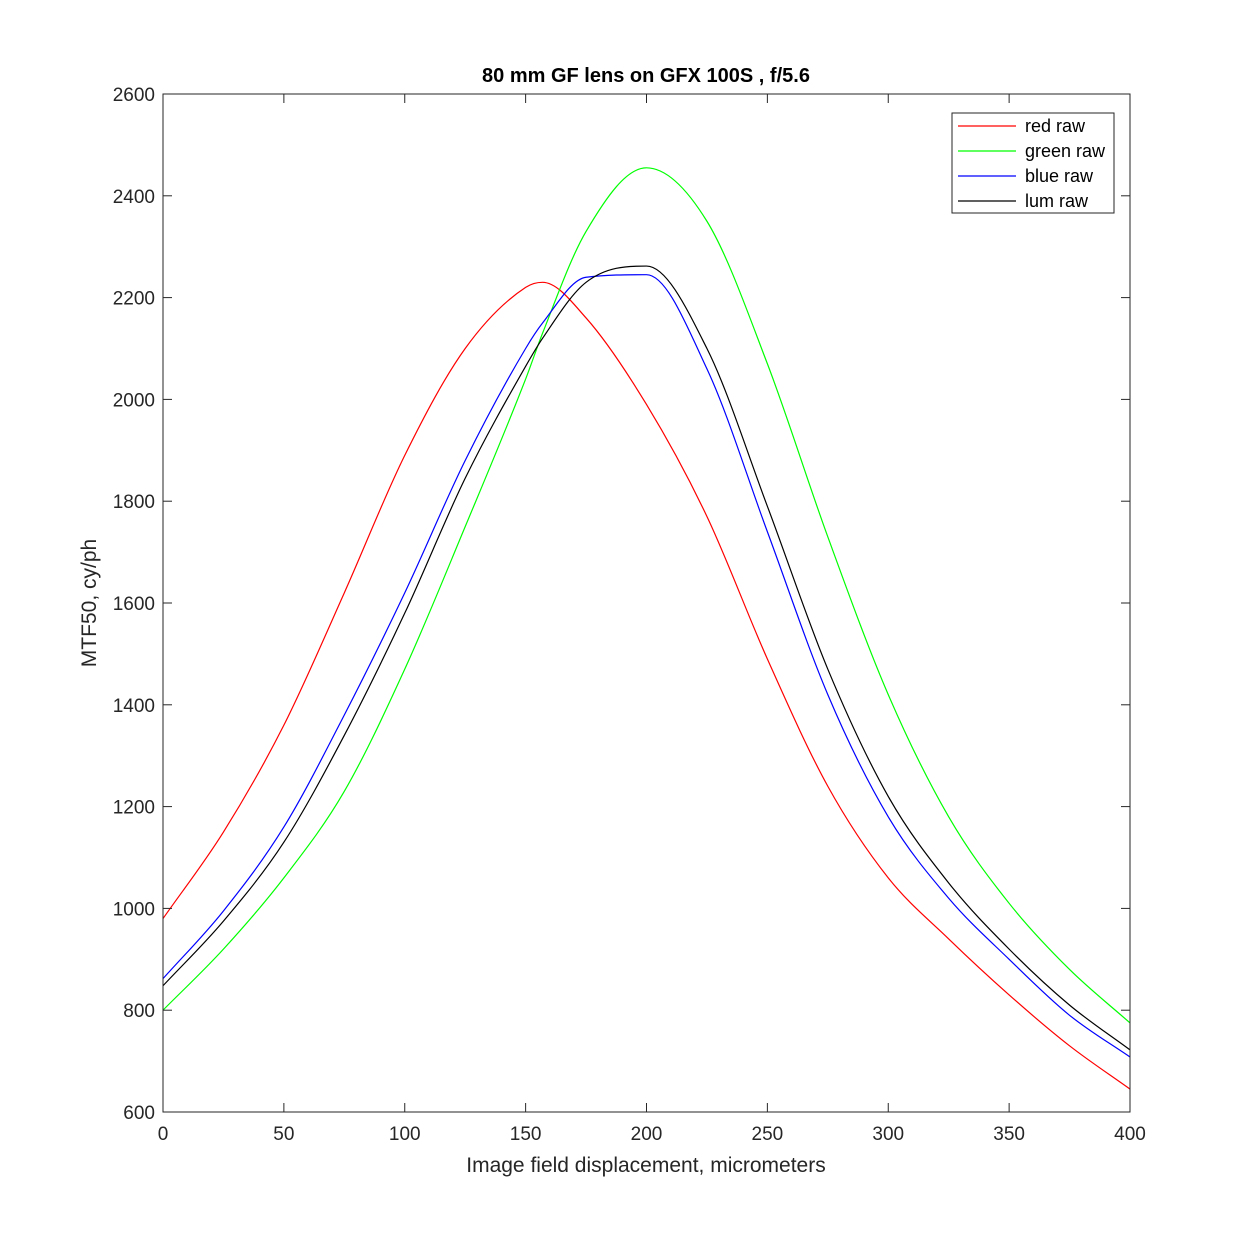 The height and width of the screenshot is (1250, 1250). Describe the element at coordinates (139, 1113) in the screenshot. I see `y-tick-label: 600` at that location.